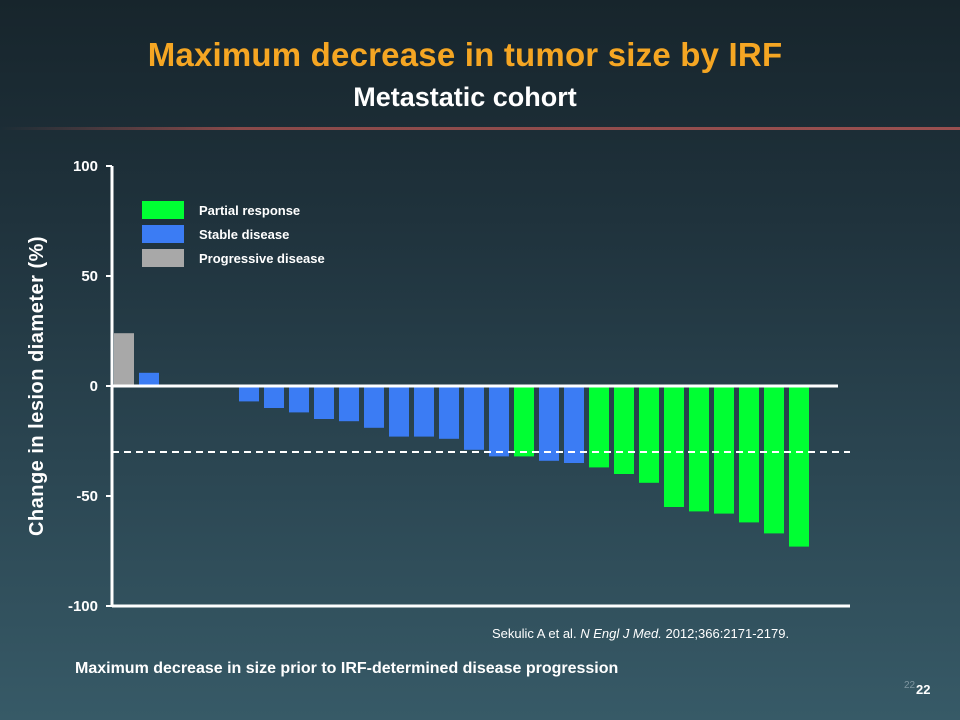 Image resolution: width=960 pixels, height=720 pixels. What do you see at coordinates (262, 258) in the screenshot?
I see `legend-label: Progressive disease` at bounding box center [262, 258].